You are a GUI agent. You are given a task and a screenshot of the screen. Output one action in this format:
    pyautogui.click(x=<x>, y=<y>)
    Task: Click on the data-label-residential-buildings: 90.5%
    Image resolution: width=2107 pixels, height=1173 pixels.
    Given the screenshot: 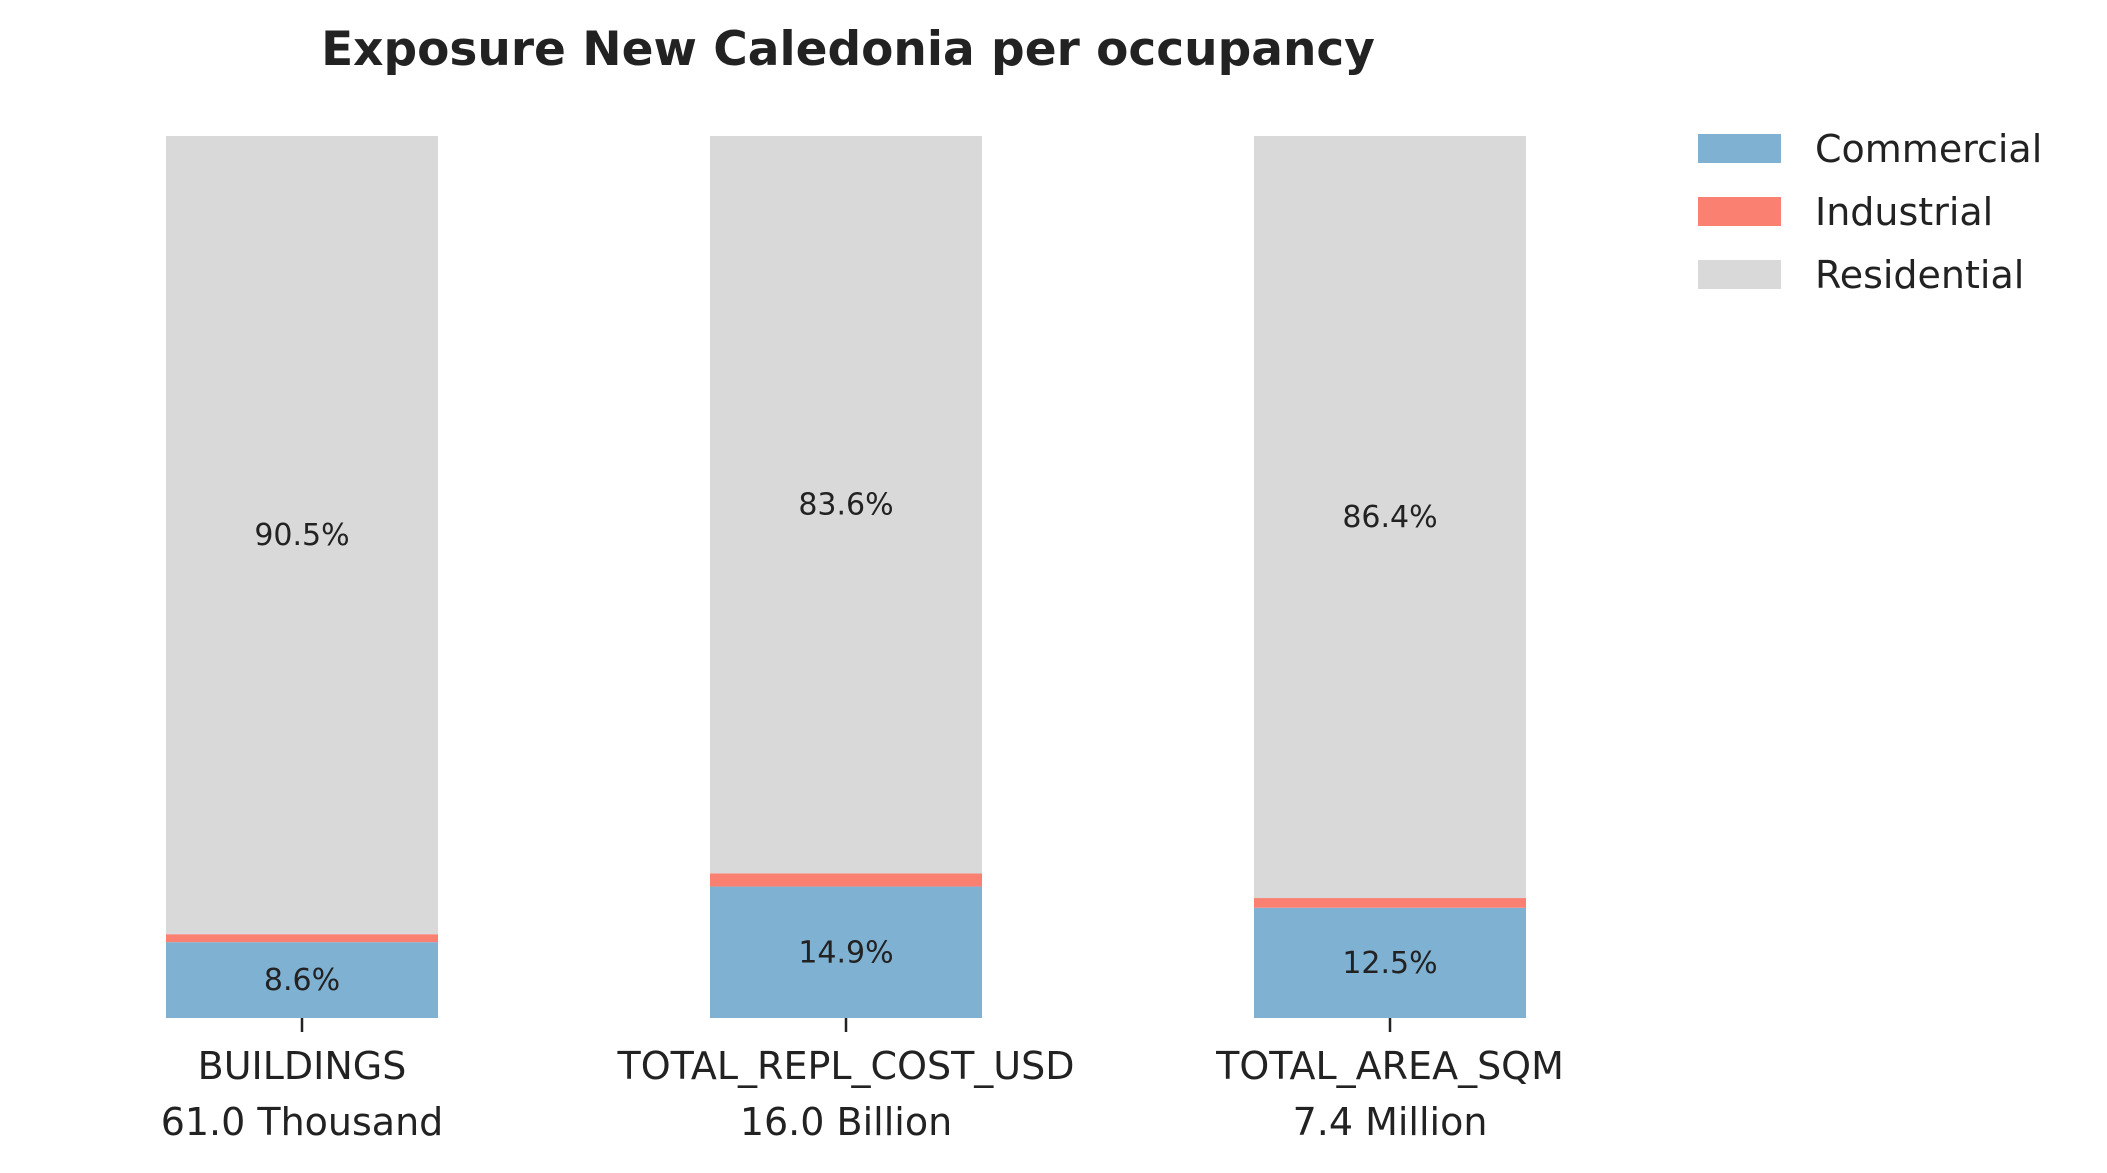 What is the action you would take?
    pyautogui.click(x=301, y=535)
    